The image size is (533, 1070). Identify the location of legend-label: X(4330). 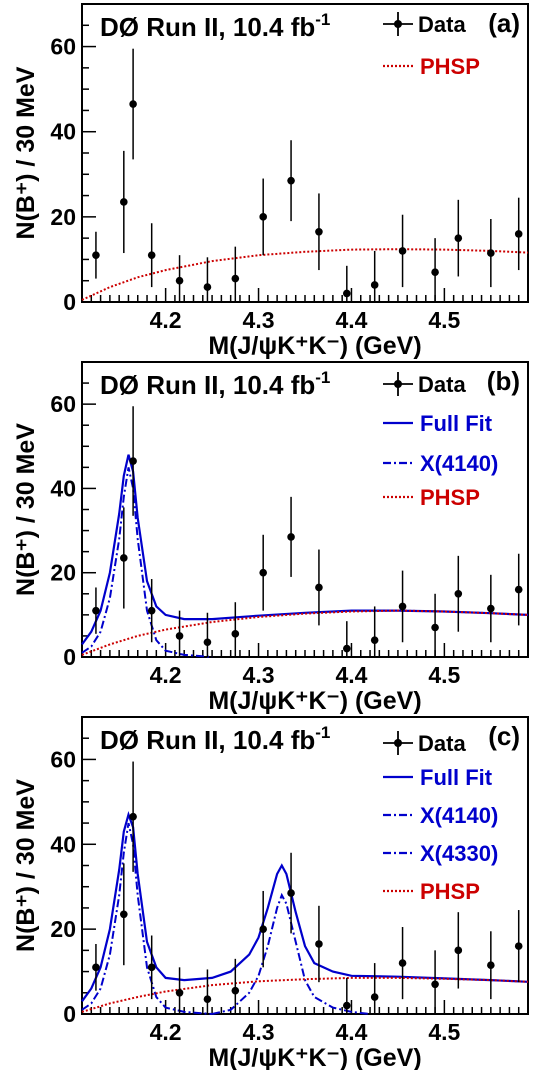
(459, 853).